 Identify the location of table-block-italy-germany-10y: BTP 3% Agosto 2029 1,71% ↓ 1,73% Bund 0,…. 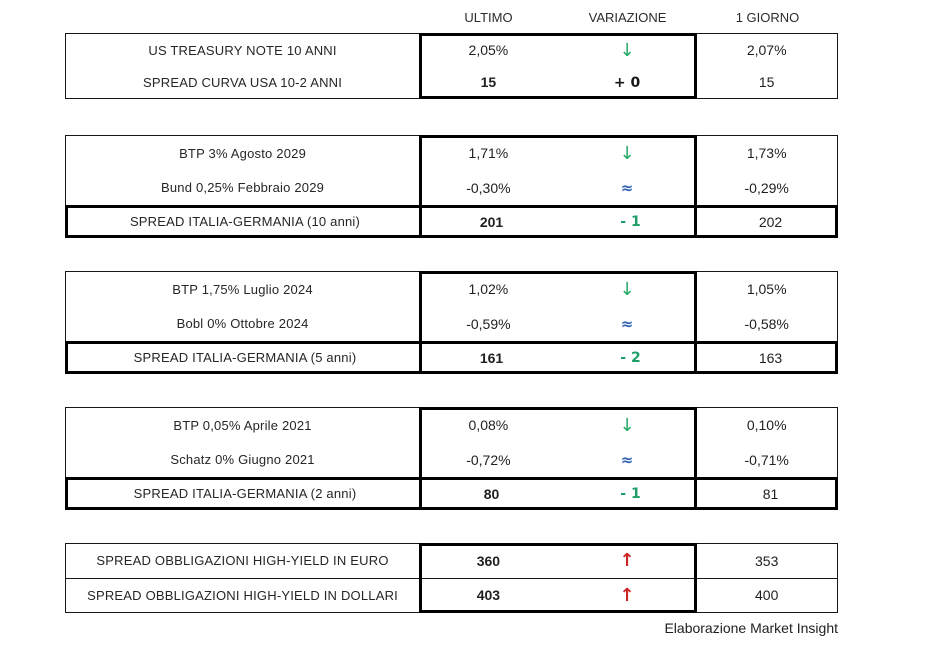
(451, 186).